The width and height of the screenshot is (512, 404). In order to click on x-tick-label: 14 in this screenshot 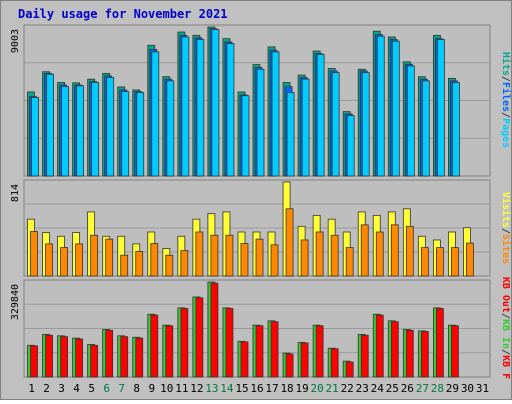, I will do `click(227, 388)`.